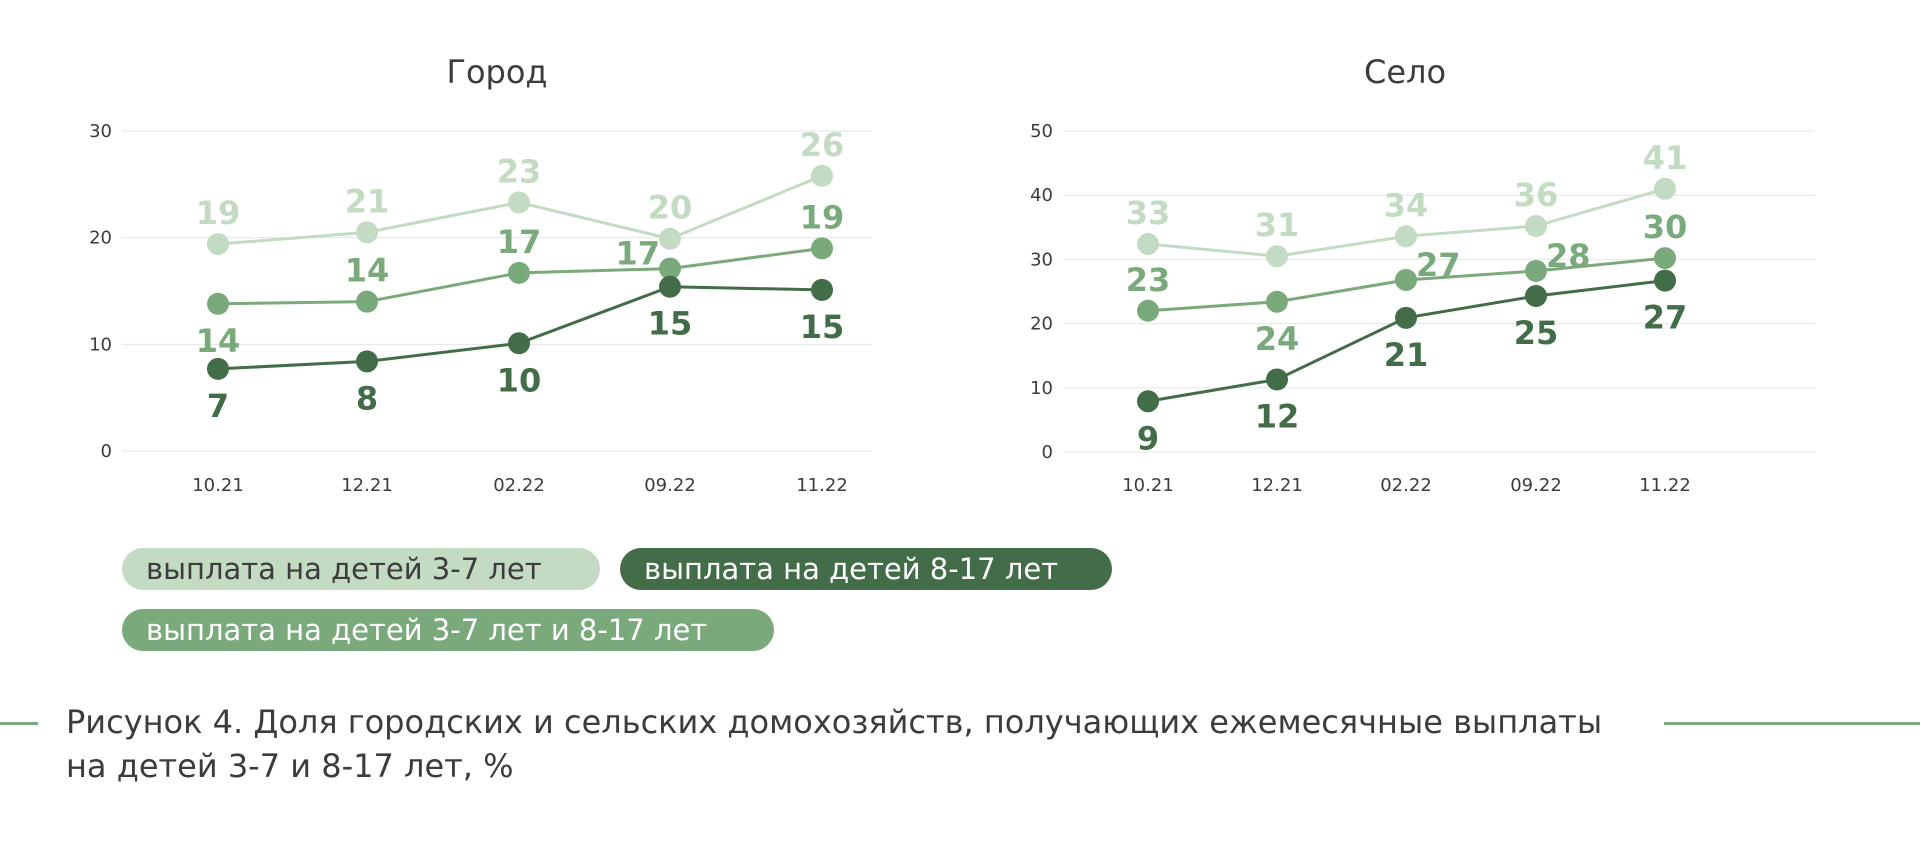  What do you see at coordinates (1568, 256) in the screenshot?
I see `data-label: 28` at bounding box center [1568, 256].